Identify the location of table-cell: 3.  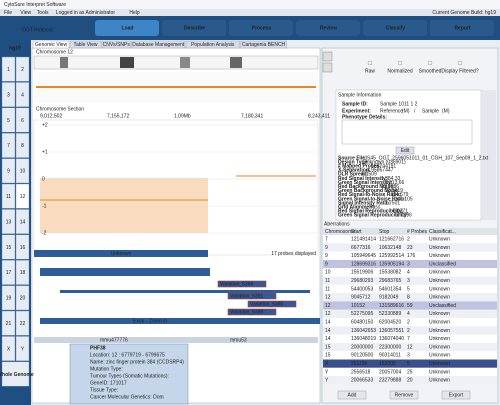
(408, 356).